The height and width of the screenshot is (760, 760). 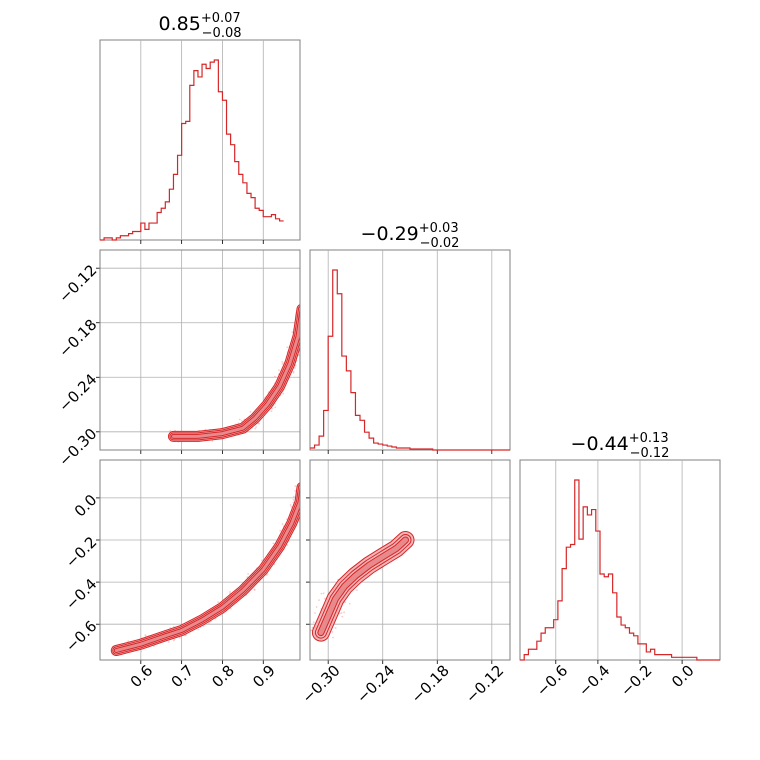 I want to click on x-tick-label-0: 0.6, so click(x=142, y=677).